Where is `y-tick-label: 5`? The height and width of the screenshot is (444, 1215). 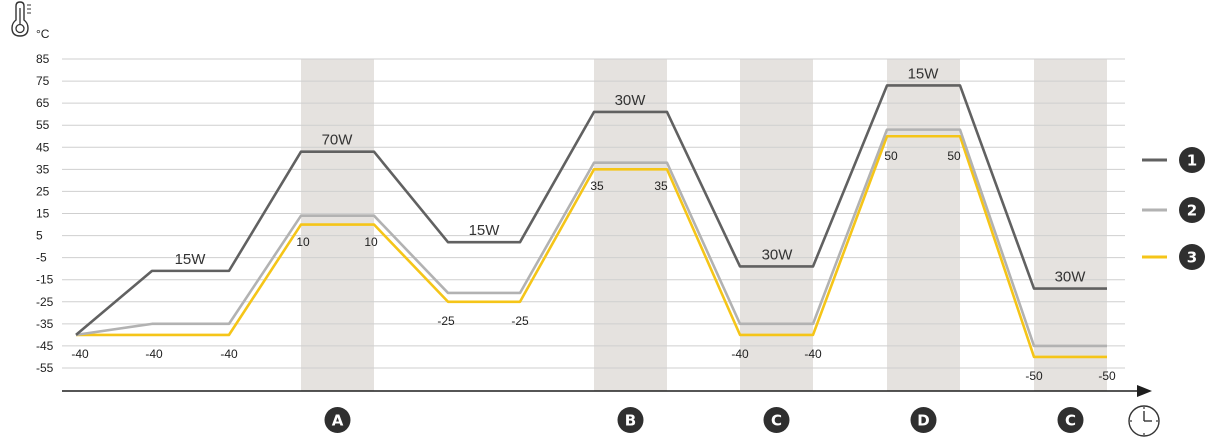 y-tick-label: 5 is located at coordinates (39, 236).